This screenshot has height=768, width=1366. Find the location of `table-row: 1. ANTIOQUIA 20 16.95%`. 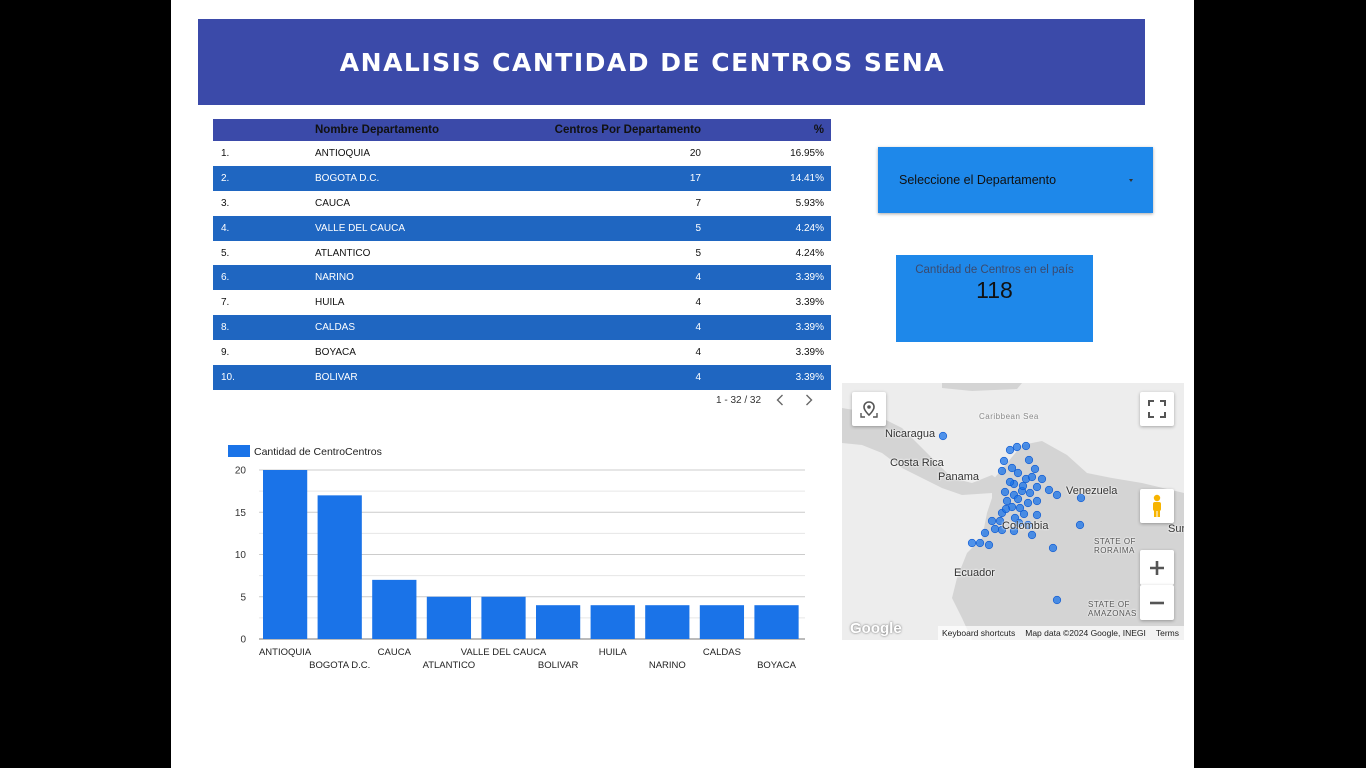

table-row: 1. ANTIOQUIA 20 16.95% is located at coordinates (522, 153).